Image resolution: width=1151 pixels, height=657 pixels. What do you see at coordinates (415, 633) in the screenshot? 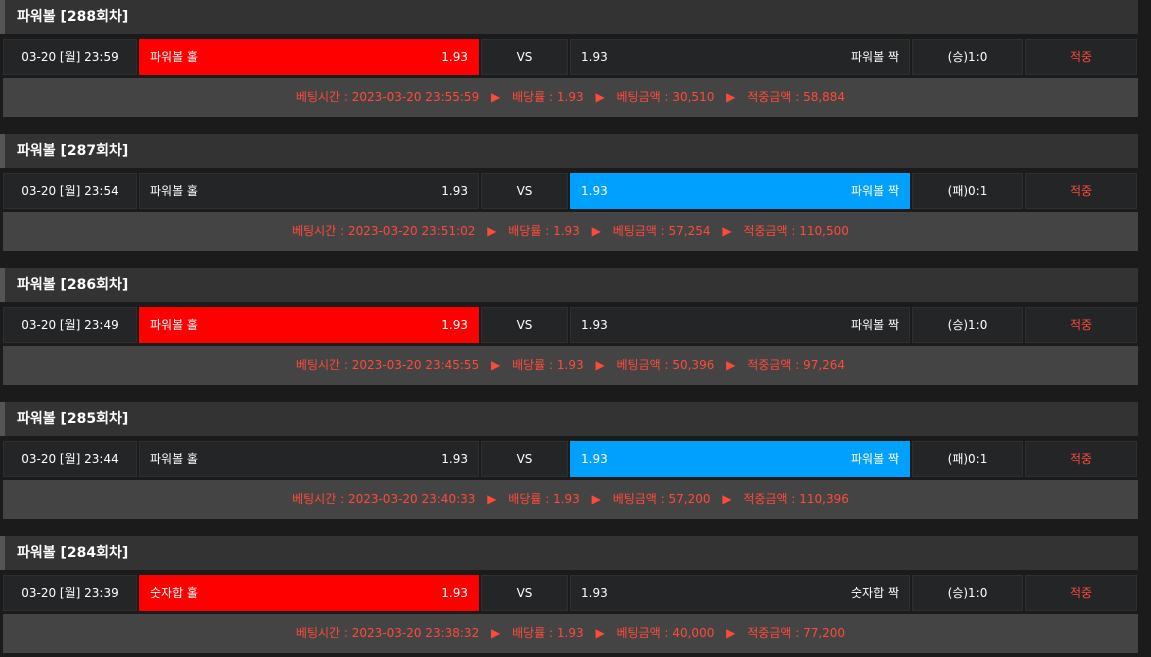
I see `bet-time: 2023-03-20 23:38:32` at bounding box center [415, 633].